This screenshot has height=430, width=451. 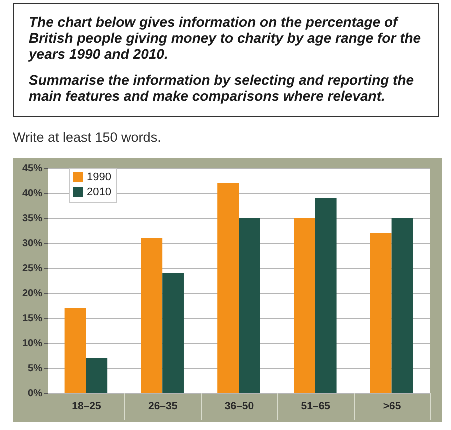 What do you see at coordinates (99, 192) in the screenshot?
I see `legend-label: 2010` at bounding box center [99, 192].